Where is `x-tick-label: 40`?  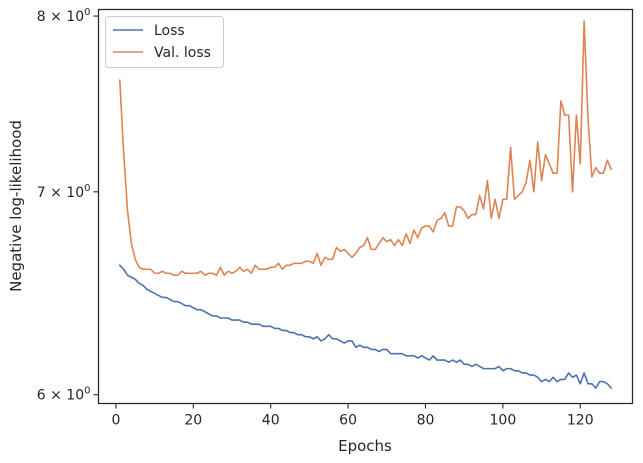
x-tick-label: 40 is located at coordinates (271, 421).